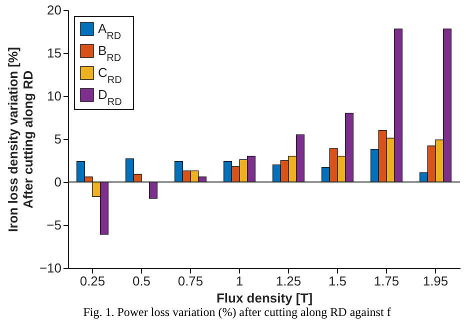 The image size is (474, 327). I want to click on x-tick-label: 1, so click(240, 281).